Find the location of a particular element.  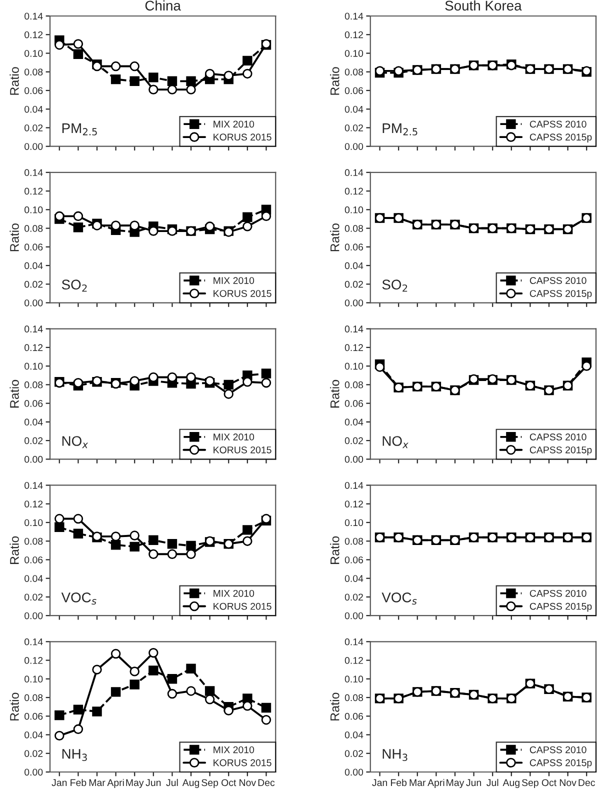

x-tick-label: Dec is located at coordinates (266, 782).